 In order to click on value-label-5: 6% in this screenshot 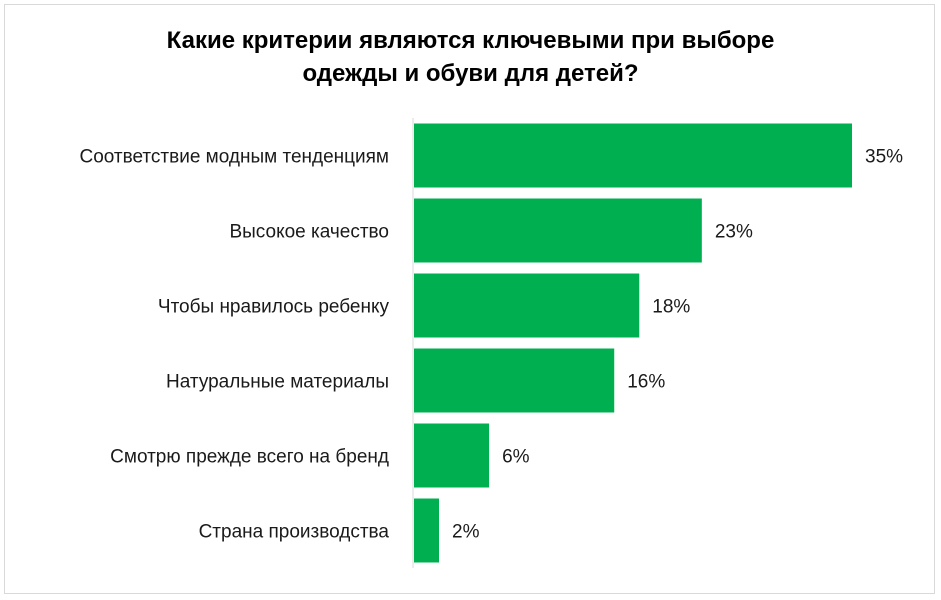, I will do `click(516, 457)`.